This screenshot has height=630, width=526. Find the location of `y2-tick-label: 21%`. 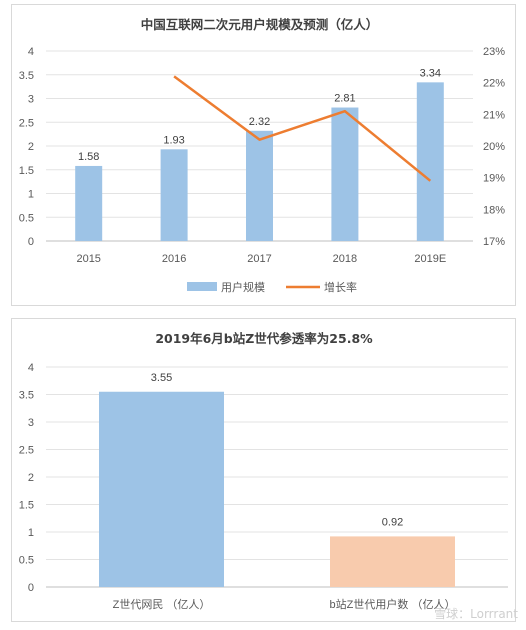

y2-tick-label: 21% is located at coordinates (494, 115).